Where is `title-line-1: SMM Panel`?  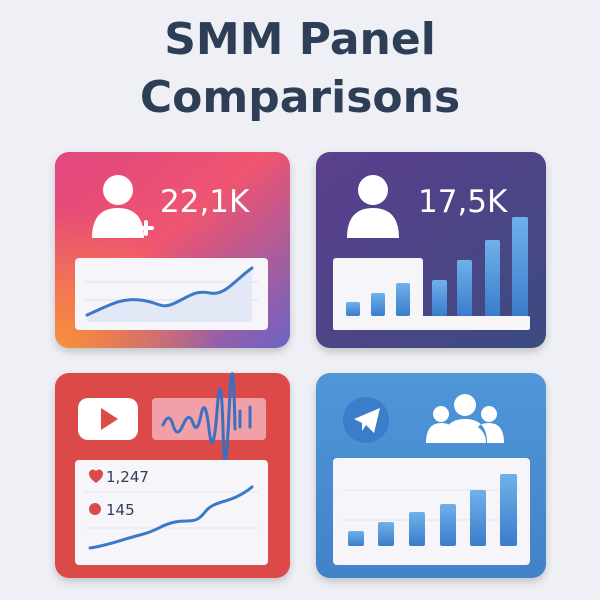 title-line-1: SMM Panel is located at coordinates (300, 39).